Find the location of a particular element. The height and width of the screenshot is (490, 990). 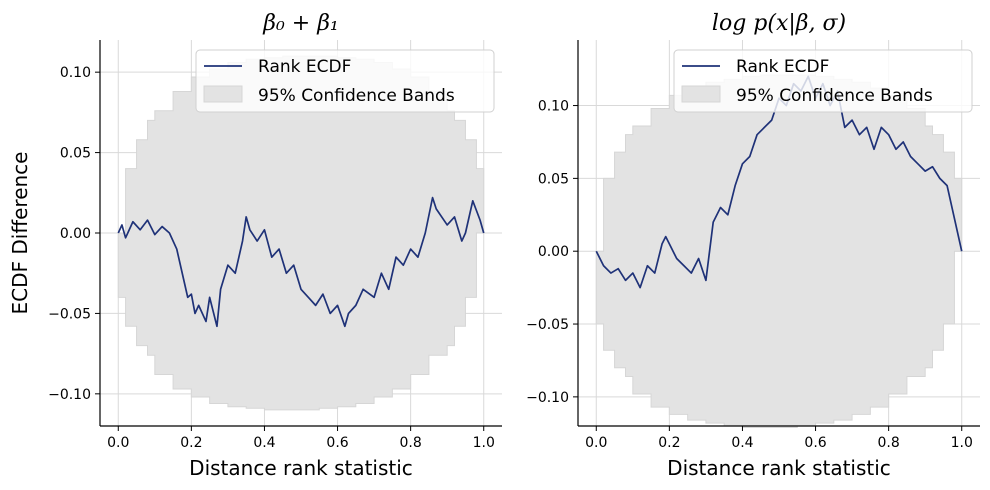

xticks-right: 0.0 0.2 0.4 0.6 0.8 1.0 is located at coordinates (779, 438).